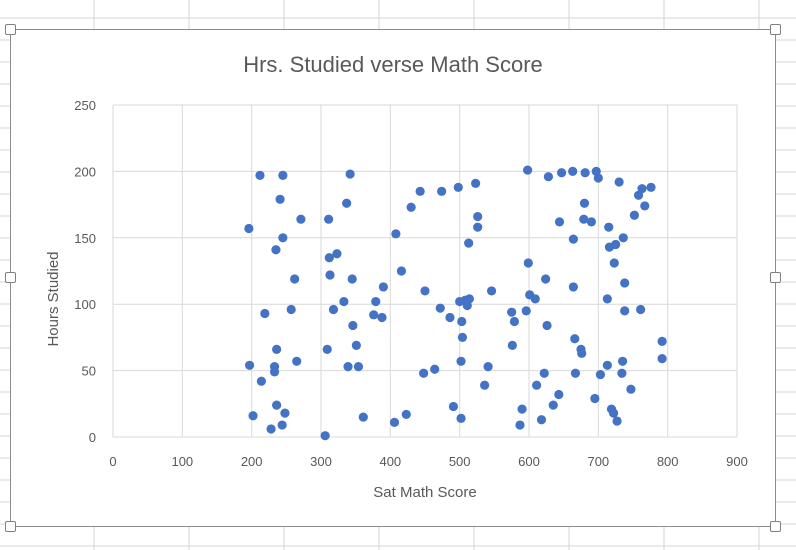  Describe the element at coordinates (252, 461) in the screenshot. I see `x-tick-label: 200` at that location.